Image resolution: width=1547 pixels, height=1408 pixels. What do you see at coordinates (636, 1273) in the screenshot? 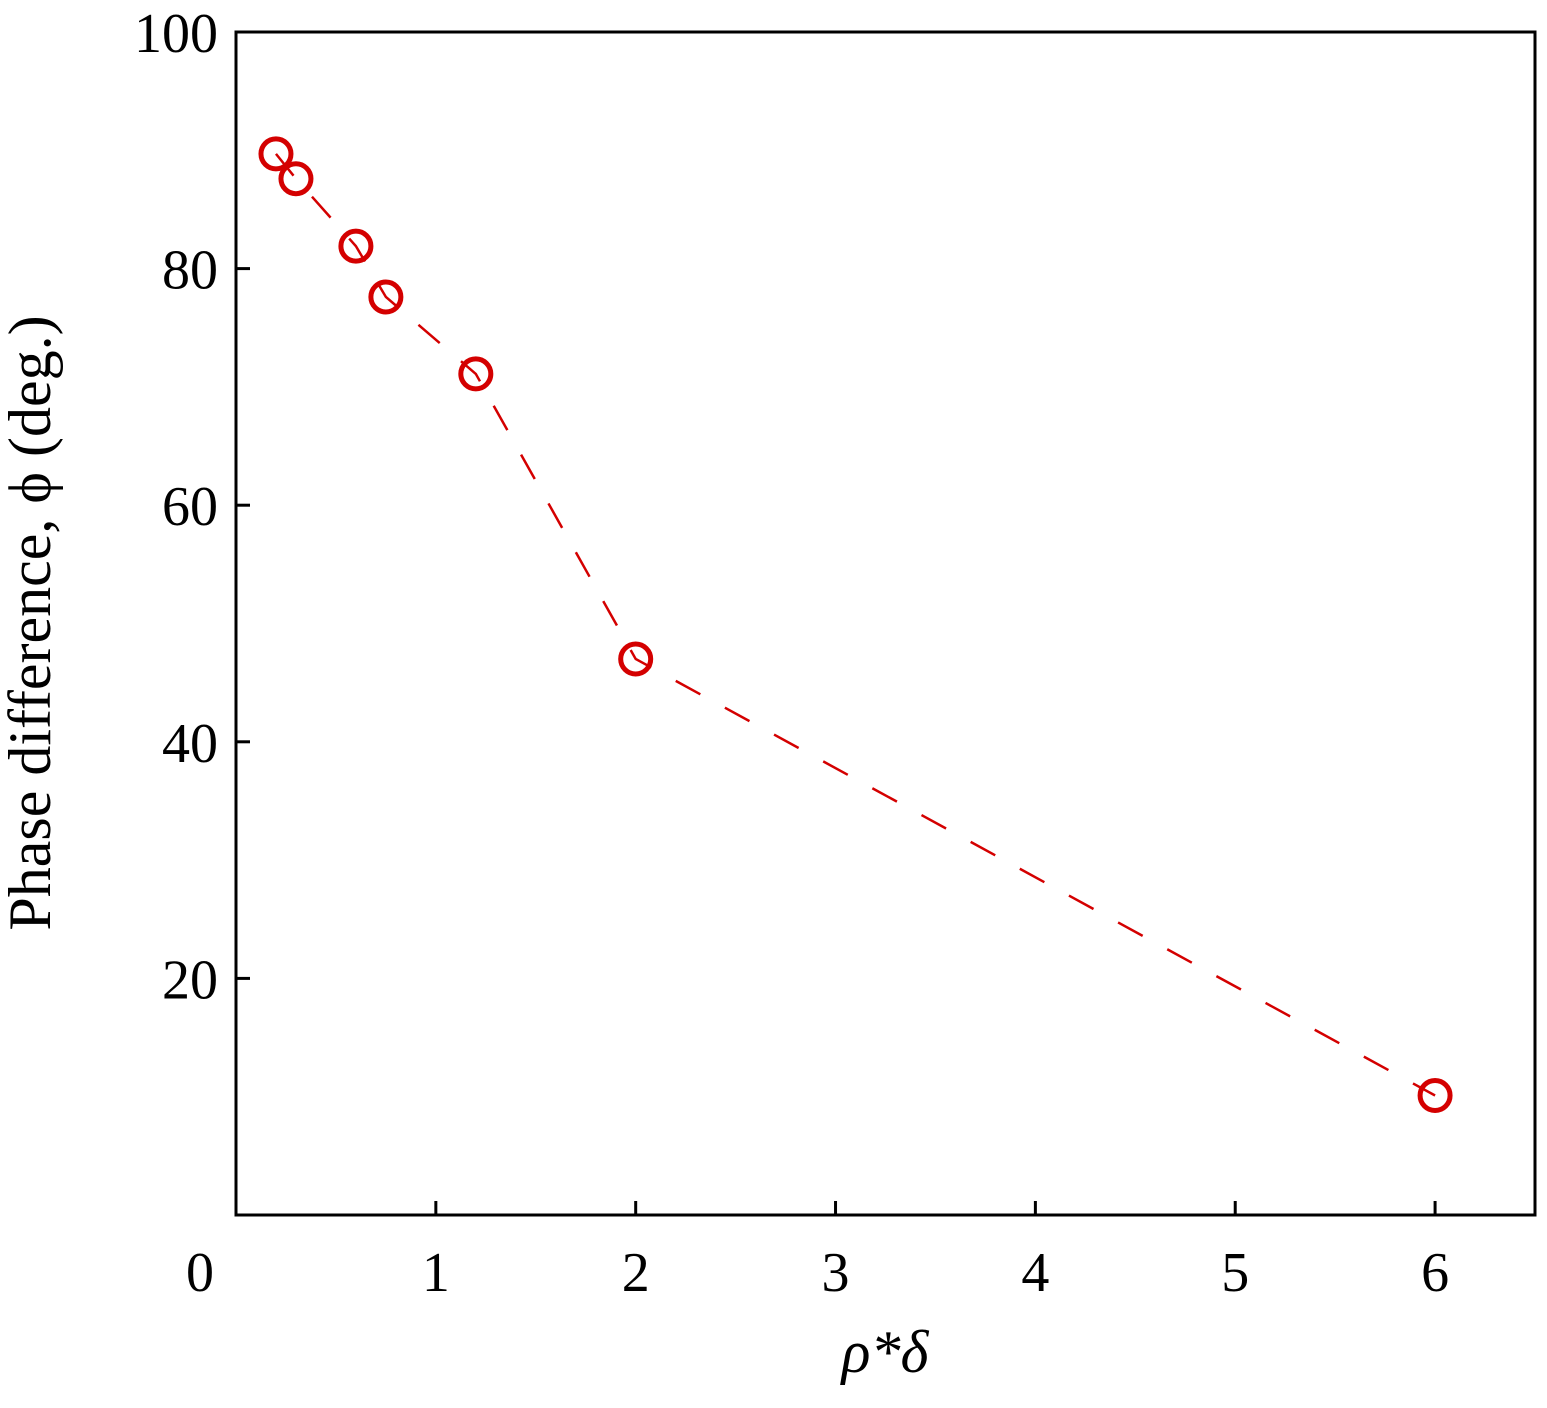
I see `x-tick-label: 2` at bounding box center [636, 1273].